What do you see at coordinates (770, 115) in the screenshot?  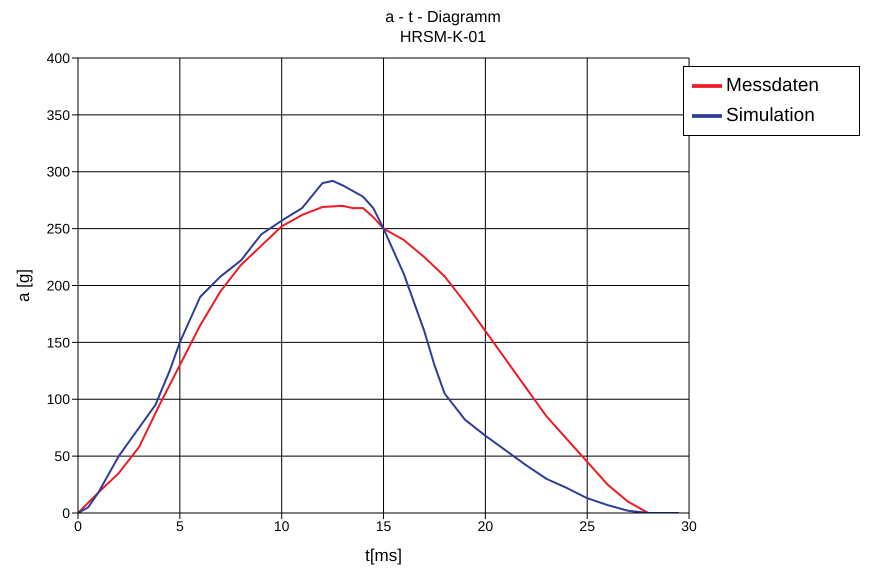 I see `legend-label: Simulation` at bounding box center [770, 115].